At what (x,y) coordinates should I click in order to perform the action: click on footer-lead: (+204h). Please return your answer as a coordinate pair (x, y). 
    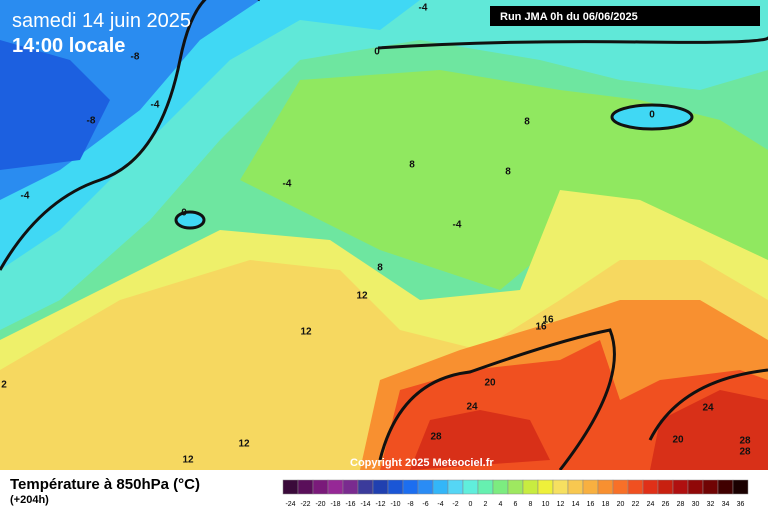
    Looking at the image, I should click on (29, 500).